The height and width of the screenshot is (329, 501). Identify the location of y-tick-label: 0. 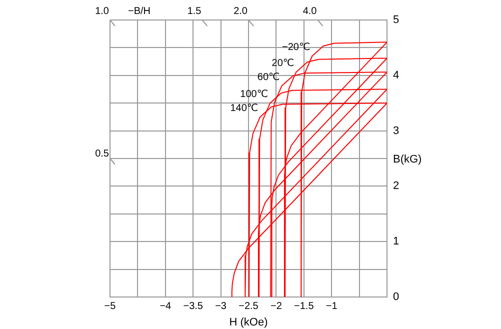
(396, 297).